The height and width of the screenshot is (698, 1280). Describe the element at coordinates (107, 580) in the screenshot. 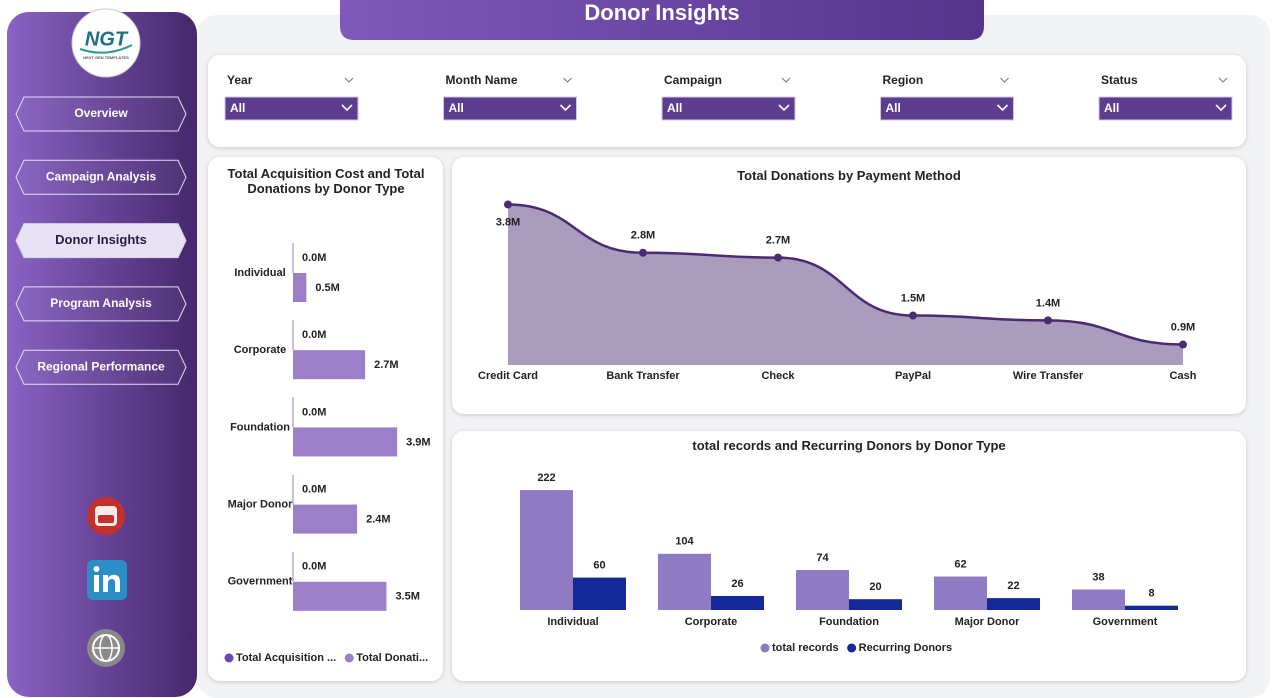

I see `linkedin-icon` at that location.